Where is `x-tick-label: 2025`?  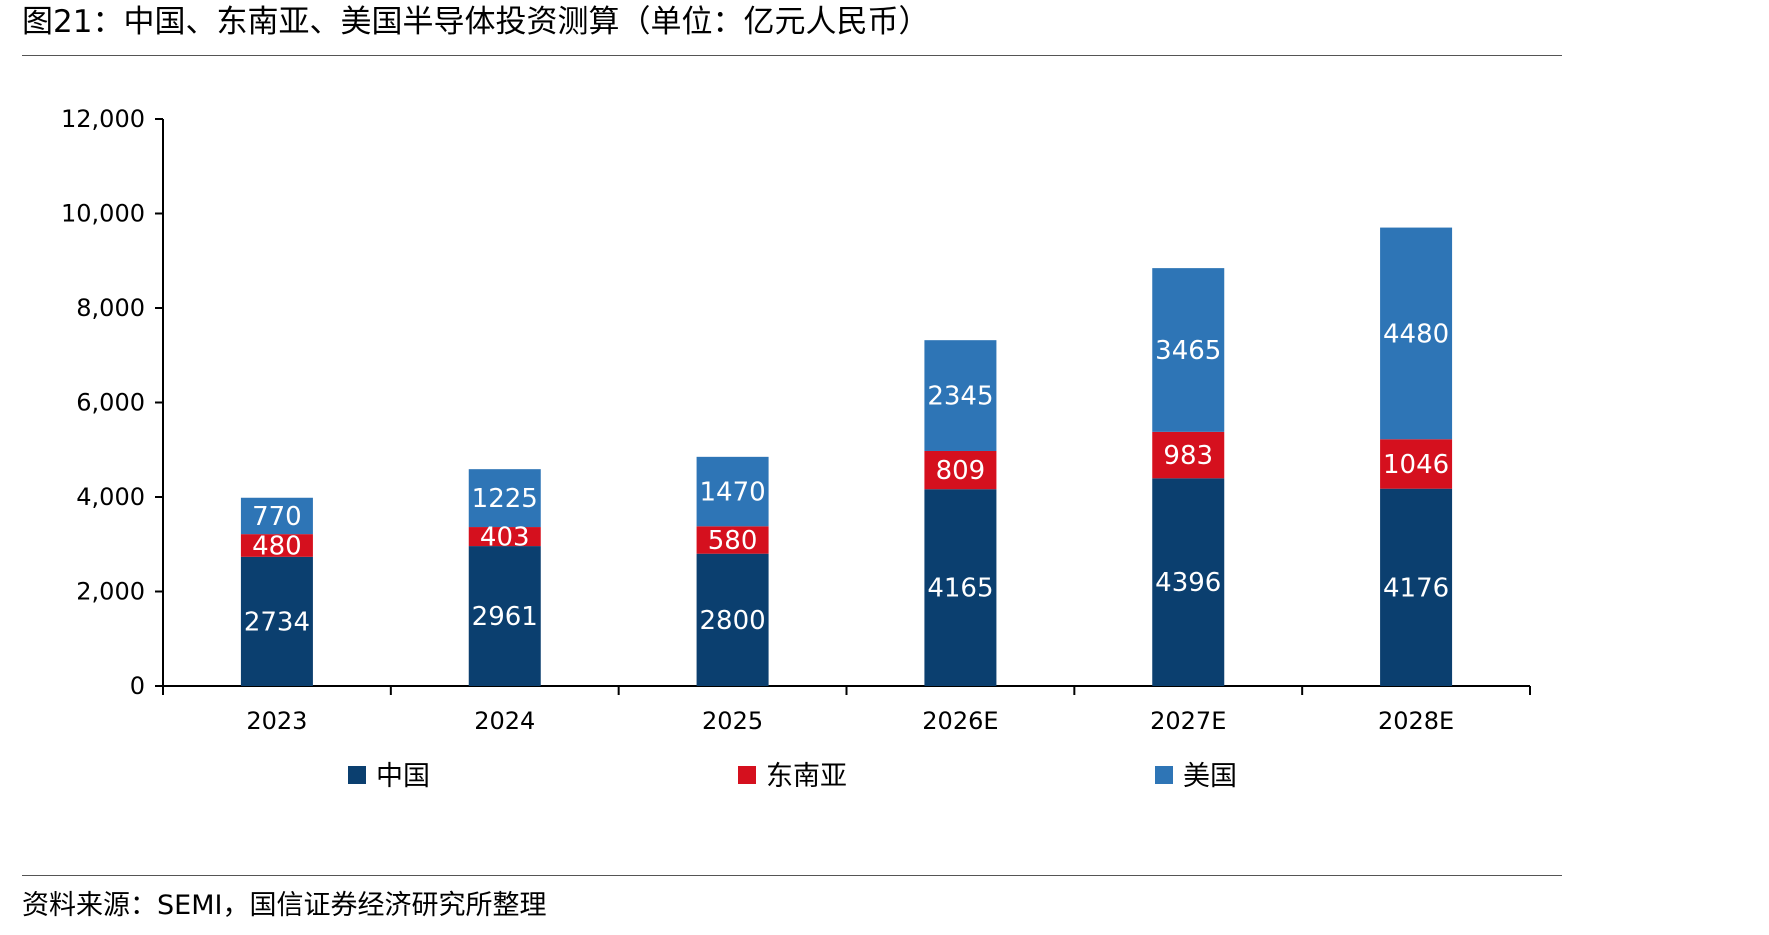 x-tick-label: 2025 is located at coordinates (732, 721).